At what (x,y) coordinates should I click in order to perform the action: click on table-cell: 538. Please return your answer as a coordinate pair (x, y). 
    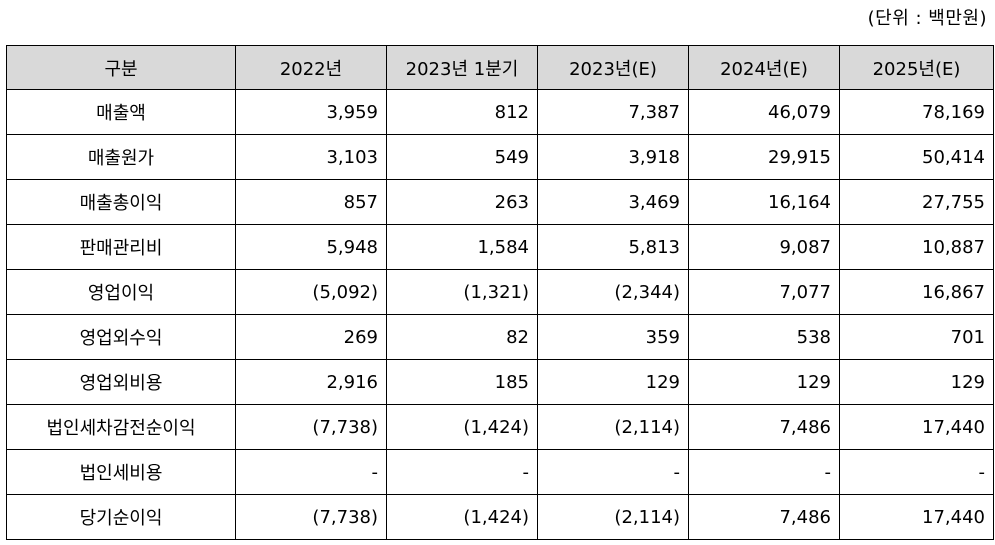
    Looking at the image, I should click on (764, 337).